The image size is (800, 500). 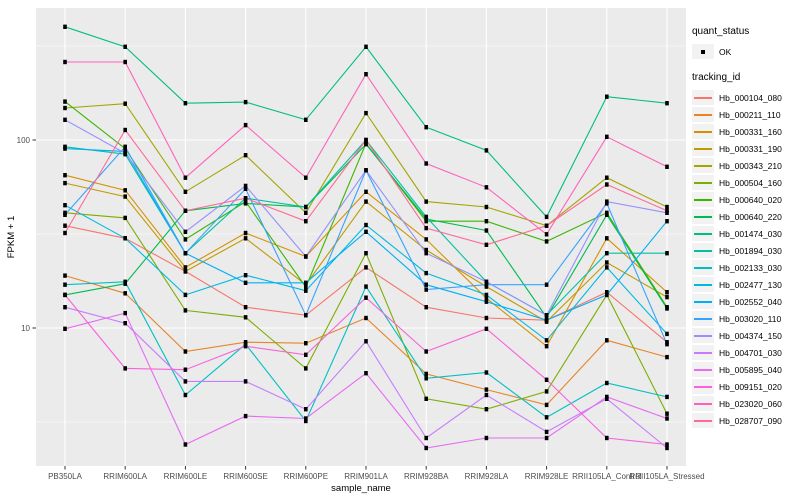 What do you see at coordinates (750, 318) in the screenshot?
I see `legend-entry-label: Hb_003020_110` at bounding box center [750, 318].